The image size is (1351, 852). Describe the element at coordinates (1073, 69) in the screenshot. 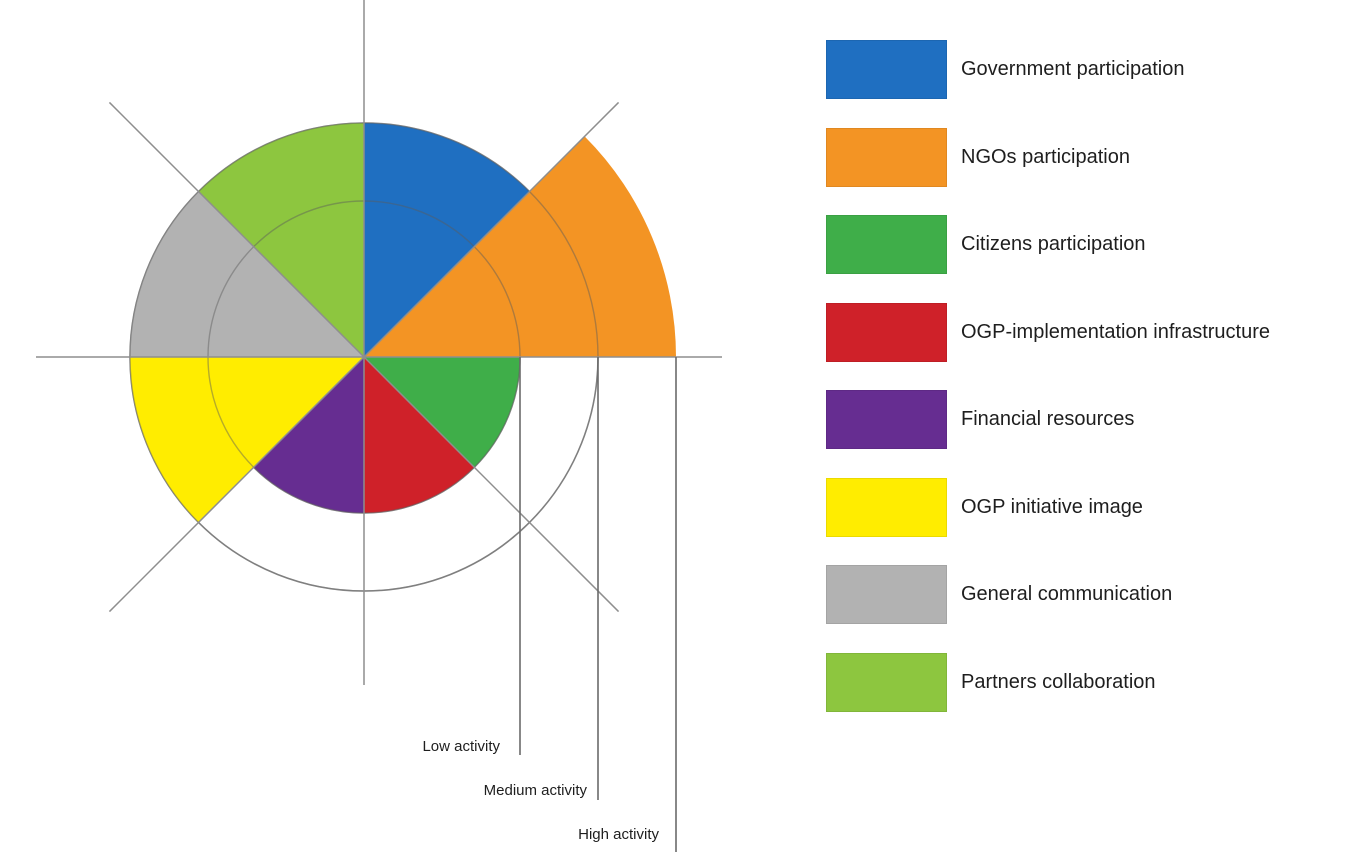

I see `legend-label: Government participation` at that location.